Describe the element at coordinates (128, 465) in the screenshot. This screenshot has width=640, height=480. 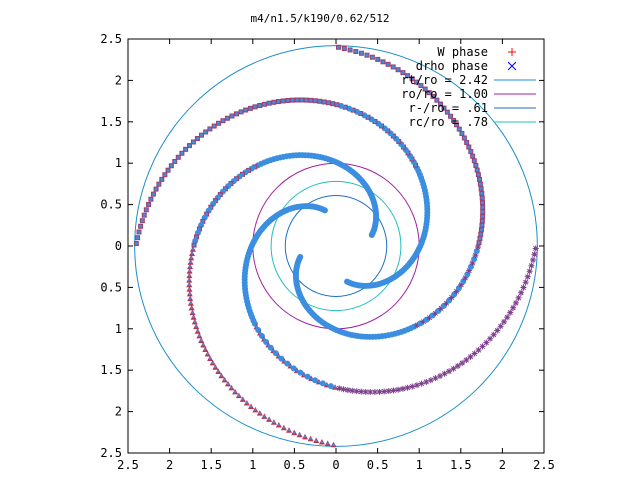
I see `x-tick-label: 2.5` at that location.